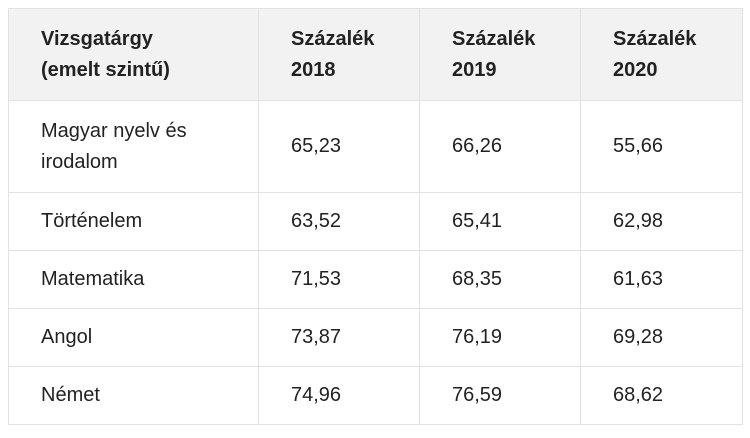 The width and height of the screenshot is (750, 438). Describe the element at coordinates (661, 221) in the screenshot. I see `value-2020: 62,98` at that location.